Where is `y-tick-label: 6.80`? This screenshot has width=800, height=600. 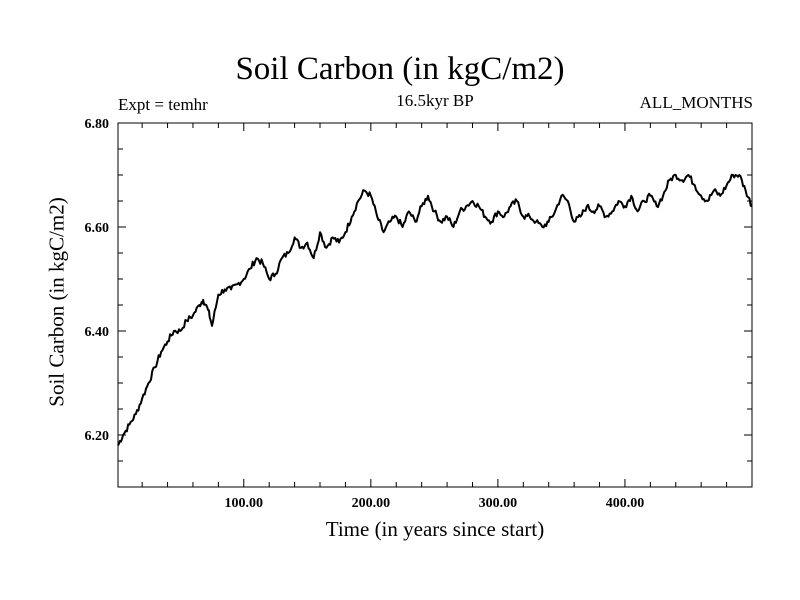
y-tick-label: 6.80 is located at coordinates (97, 124).